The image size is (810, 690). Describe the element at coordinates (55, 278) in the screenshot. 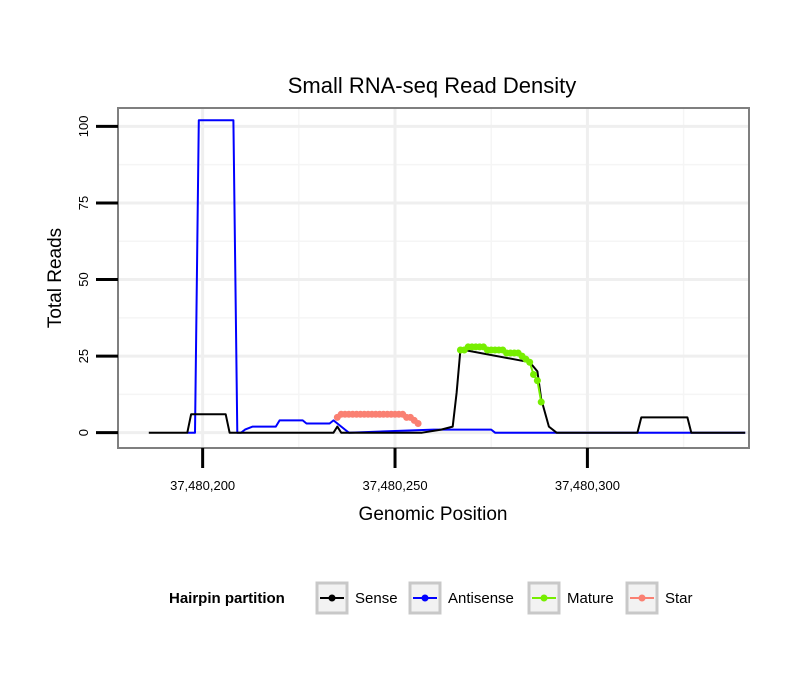

I see `y-axis-title: Total Reads` at that location.